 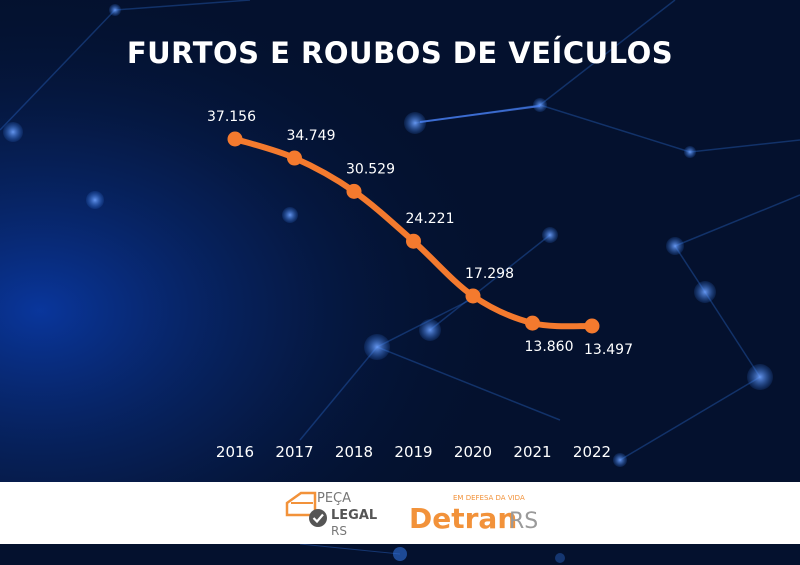 I want to click on data-point-2016, so click(x=235, y=139).